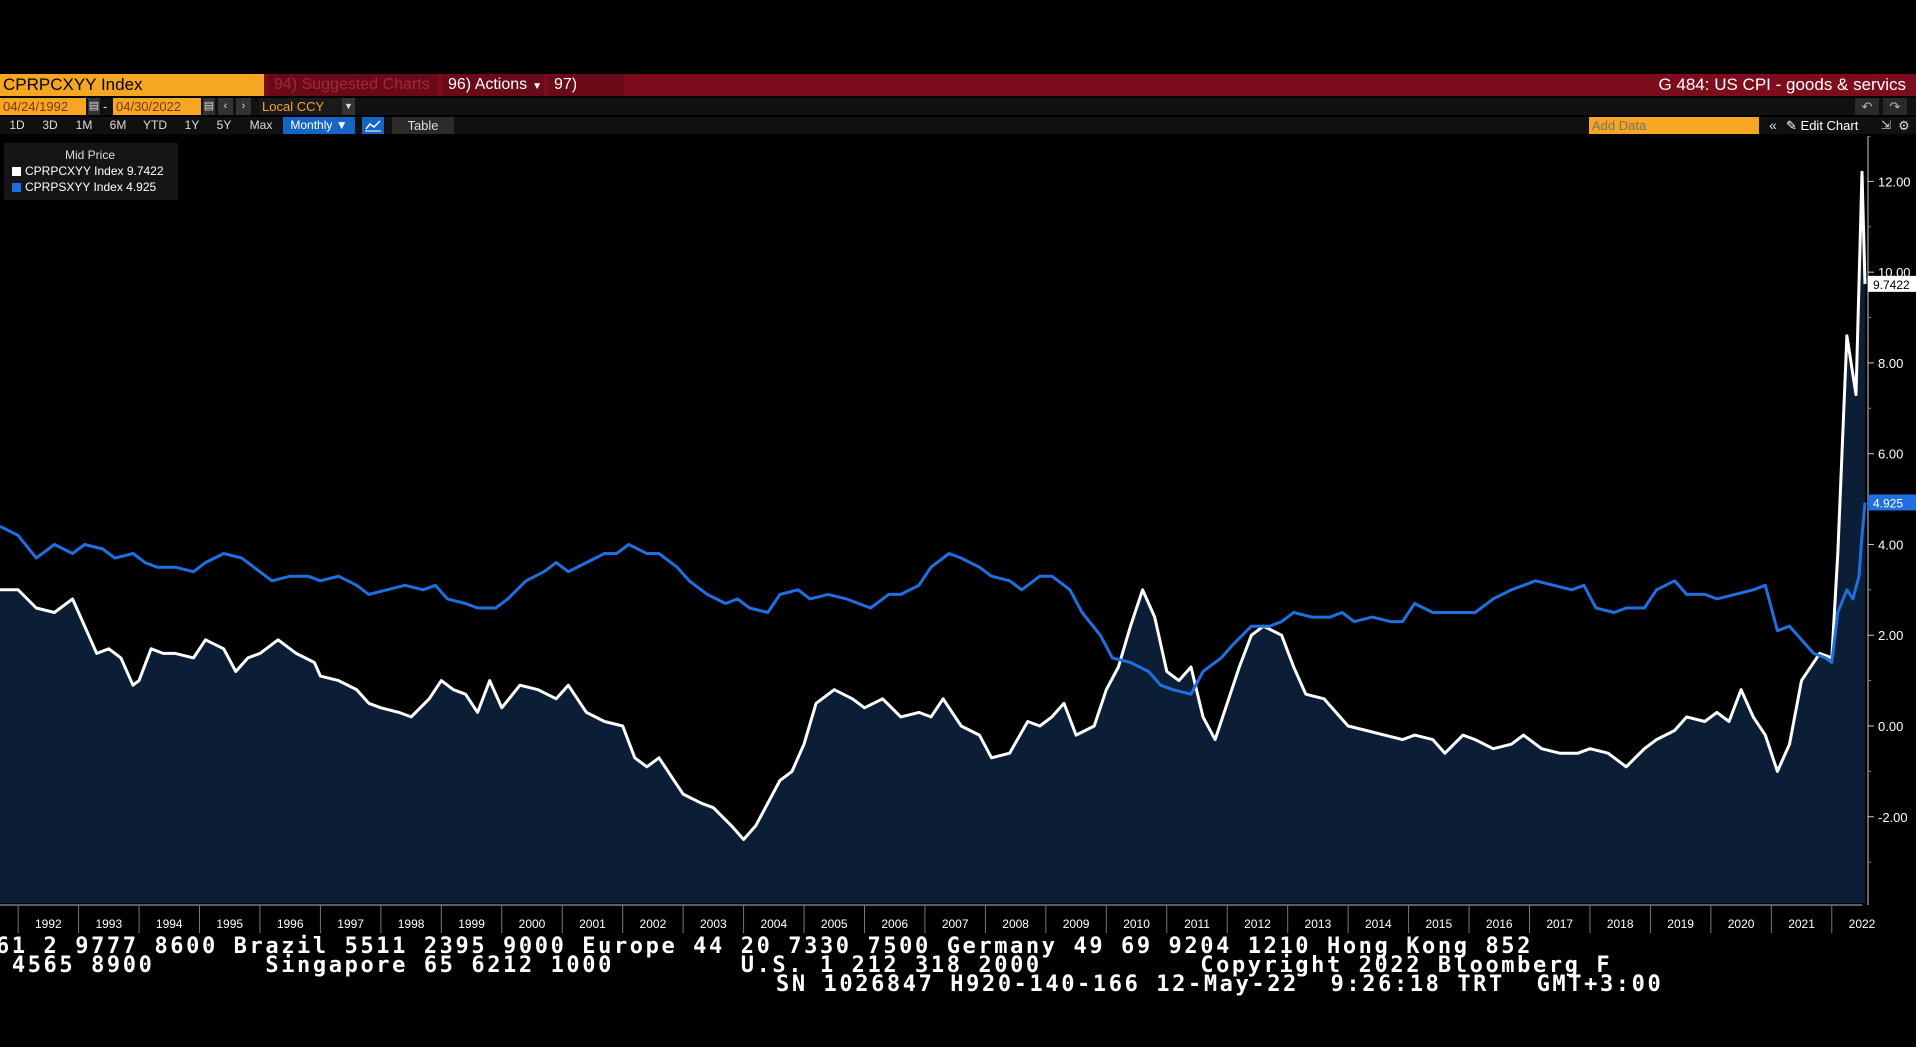 The image size is (1916, 1047). Describe the element at coordinates (1620, 924) in the screenshot. I see `x-tick-label: 2018` at that location.